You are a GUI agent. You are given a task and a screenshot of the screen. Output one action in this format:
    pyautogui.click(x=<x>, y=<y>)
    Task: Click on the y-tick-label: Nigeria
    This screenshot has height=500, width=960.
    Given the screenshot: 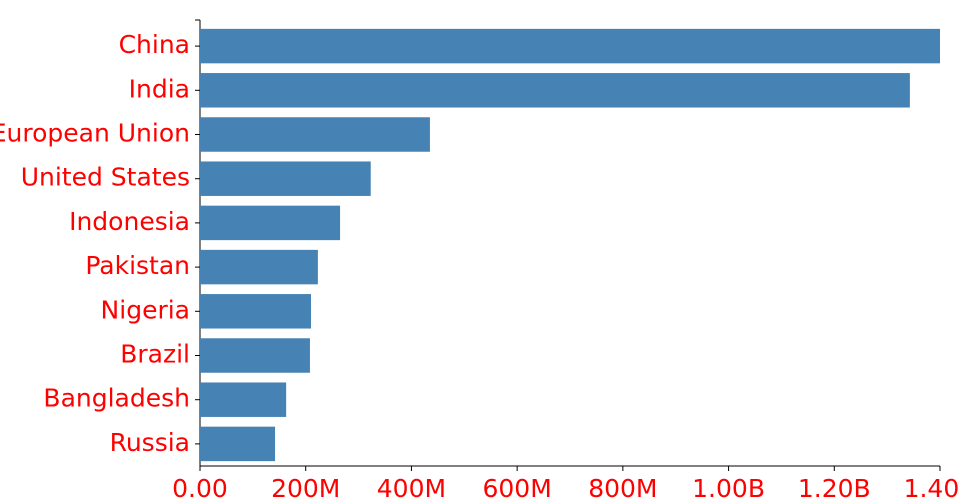 What is the action you would take?
    pyautogui.click(x=145, y=309)
    